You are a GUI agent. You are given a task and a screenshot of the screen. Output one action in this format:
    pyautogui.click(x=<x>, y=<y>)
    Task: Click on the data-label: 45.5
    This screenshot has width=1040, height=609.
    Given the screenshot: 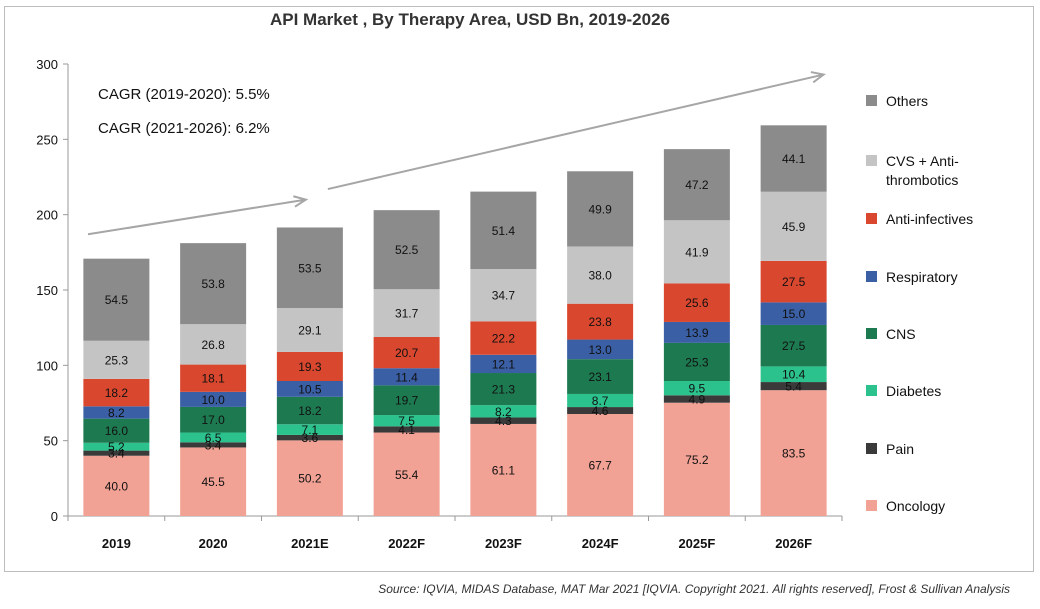 What is the action you would take?
    pyautogui.click(x=213, y=482)
    